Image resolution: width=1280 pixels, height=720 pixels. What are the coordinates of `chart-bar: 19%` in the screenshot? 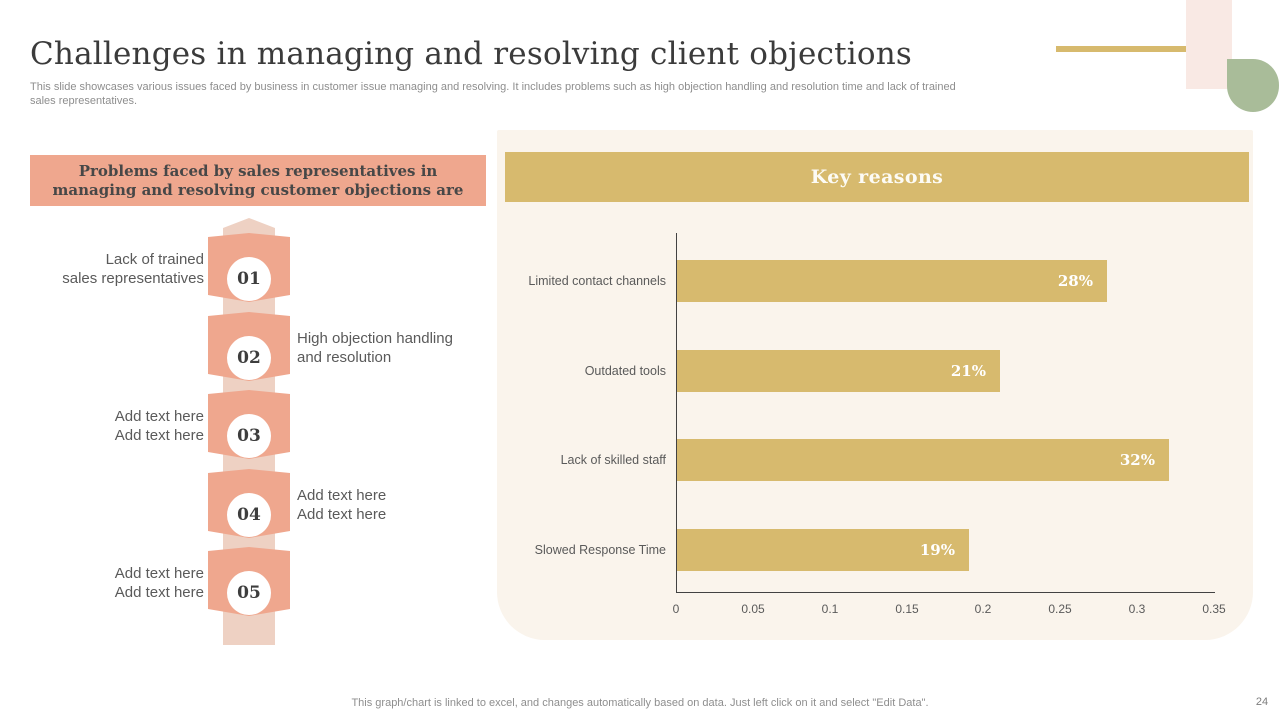 It's located at (823, 550).